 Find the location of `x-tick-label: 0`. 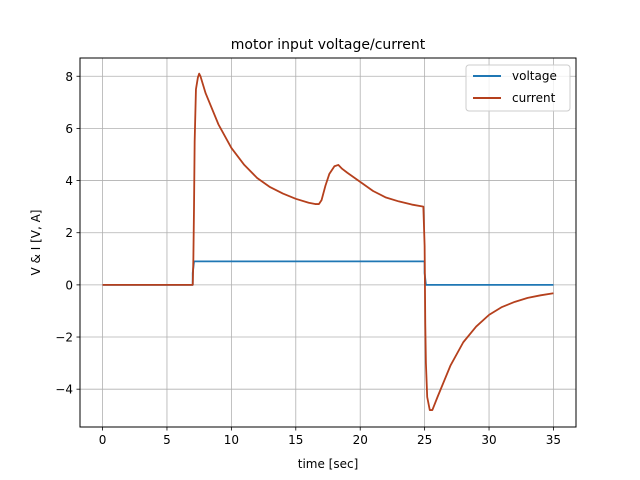

x-tick-label: 0 is located at coordinates (103, 440).